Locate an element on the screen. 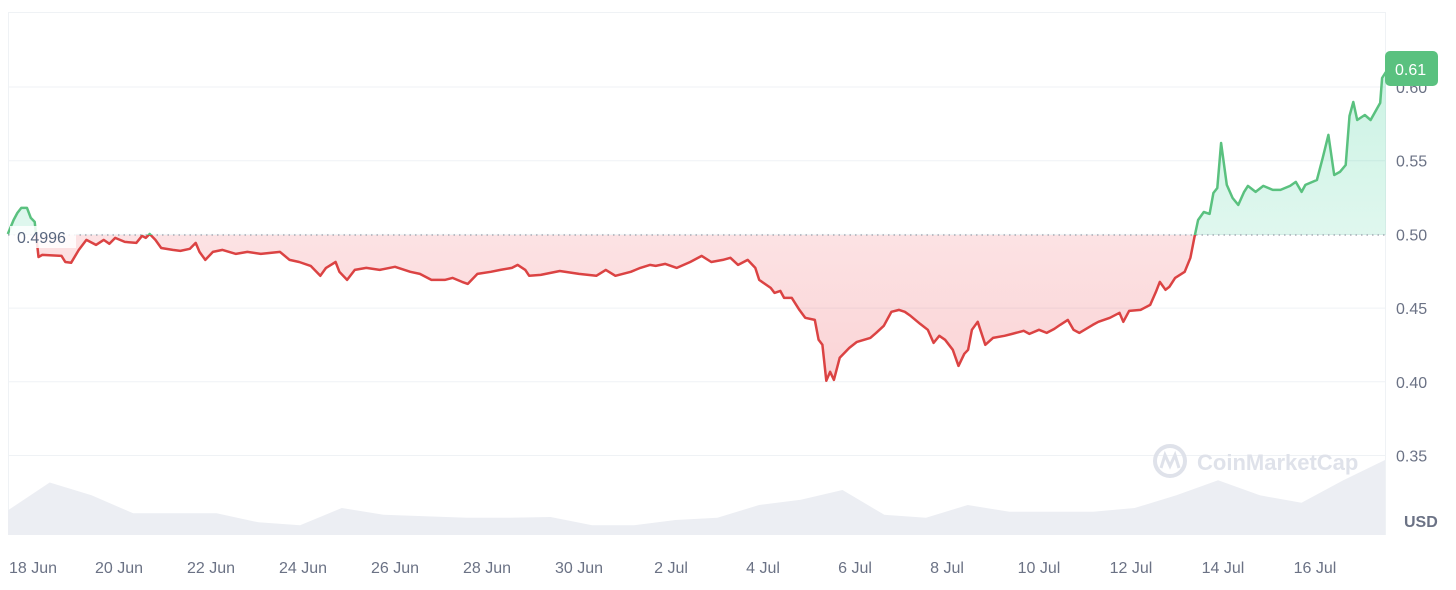 The height and width of the screenshot is (590, 1456). watermark-text: CoinMarketCap is located at coordinates (1277, 462).